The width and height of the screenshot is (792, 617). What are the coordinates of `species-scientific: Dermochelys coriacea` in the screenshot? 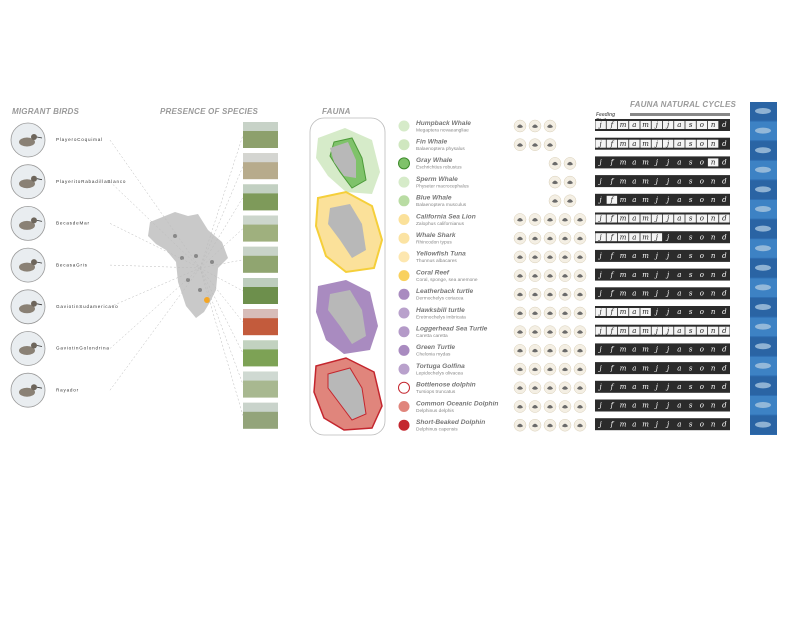 It's located at (440, 299).